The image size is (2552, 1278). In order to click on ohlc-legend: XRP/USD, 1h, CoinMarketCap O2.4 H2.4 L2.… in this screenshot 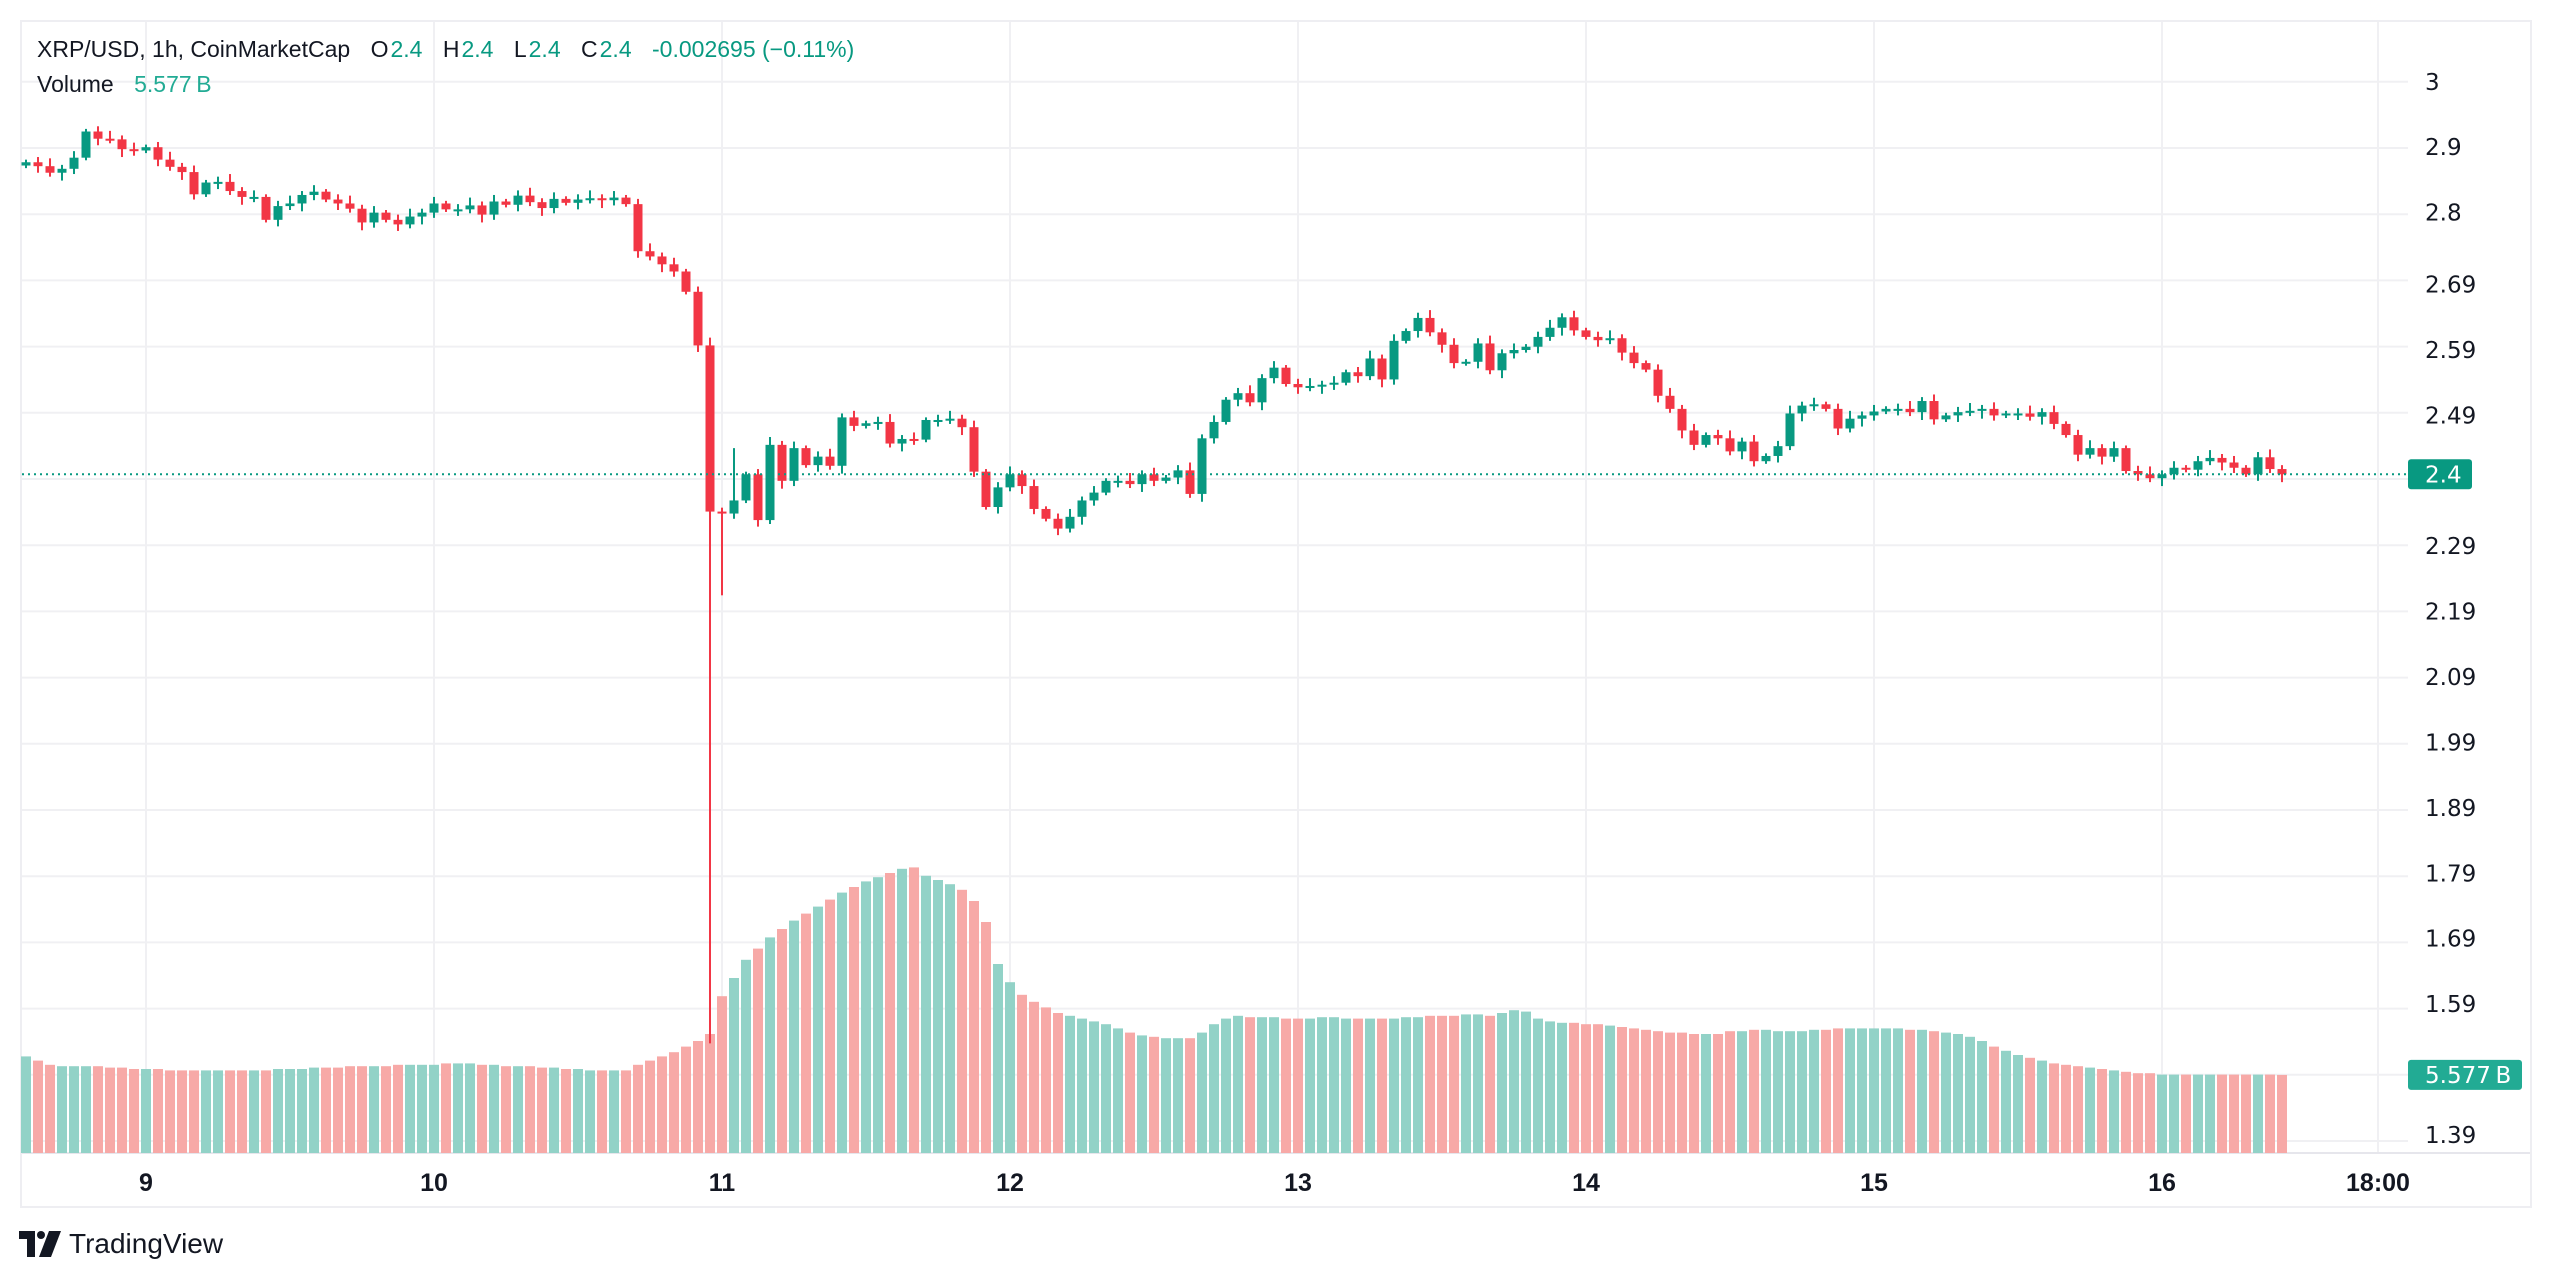, I will do `click(446, 49)`.